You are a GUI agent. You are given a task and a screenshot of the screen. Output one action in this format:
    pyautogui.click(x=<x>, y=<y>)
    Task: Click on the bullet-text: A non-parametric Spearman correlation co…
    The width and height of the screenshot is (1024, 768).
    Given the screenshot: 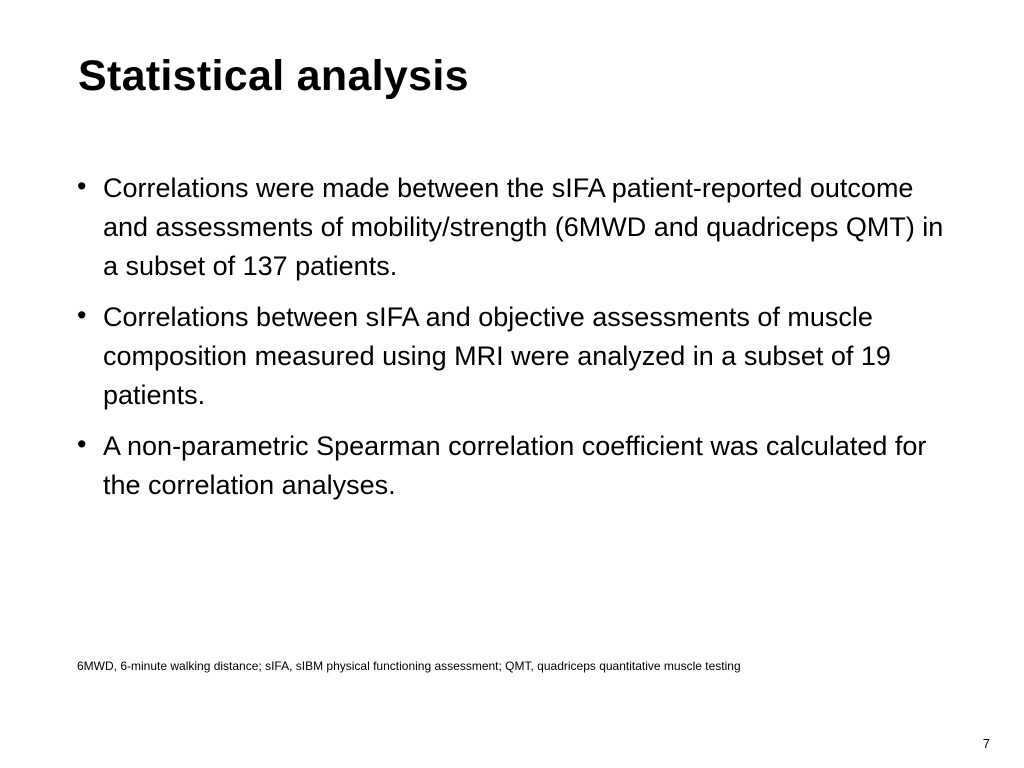 What is the action you would take?
    pyautogui.click(x=515, y=465)
    